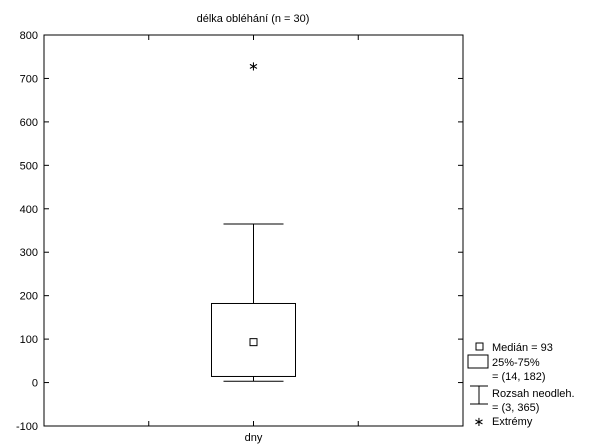 The width and height of the screenshot is (589, 445). Describe the element at coordinates (29, 297) in the screenshot. I see `y-tick-label: 200` at that location.